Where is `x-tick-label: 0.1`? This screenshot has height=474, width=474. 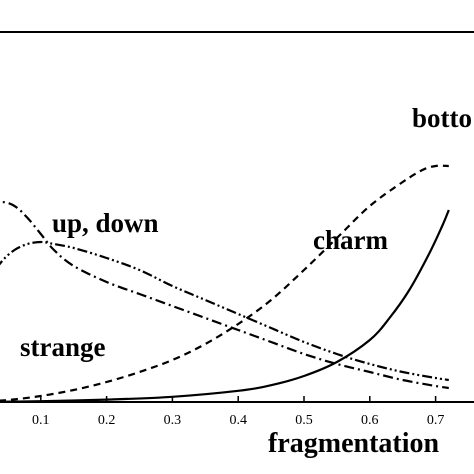
x-tick-label: 0.1 is located at coordinates (41, 420).